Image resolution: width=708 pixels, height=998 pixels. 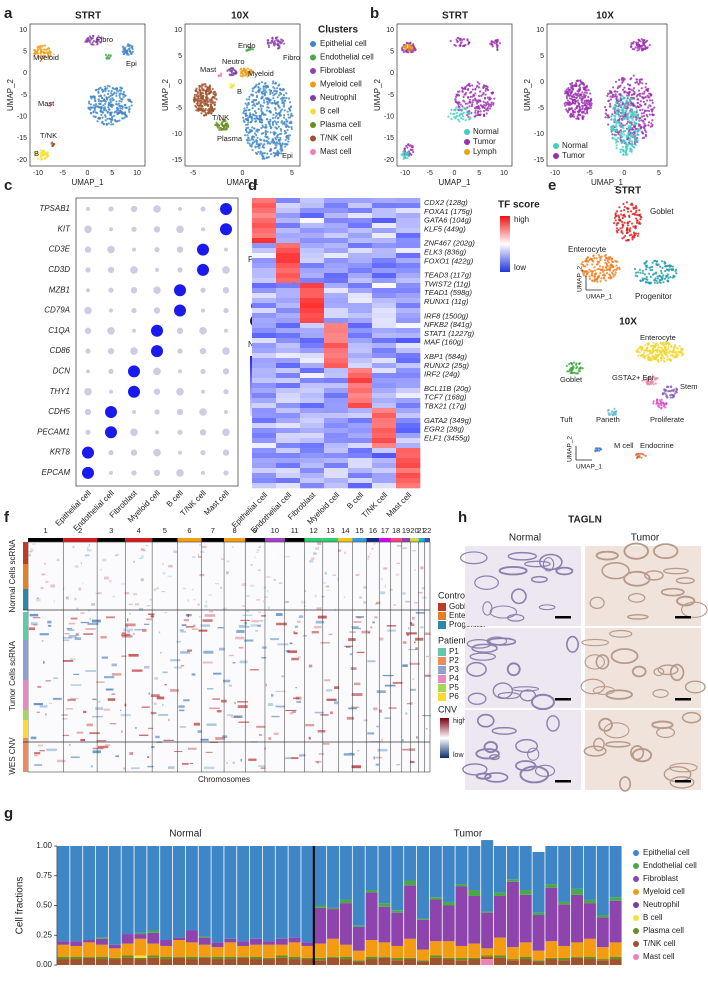 I want to click on chromosome-label: 8, so click(x=235, y=530).